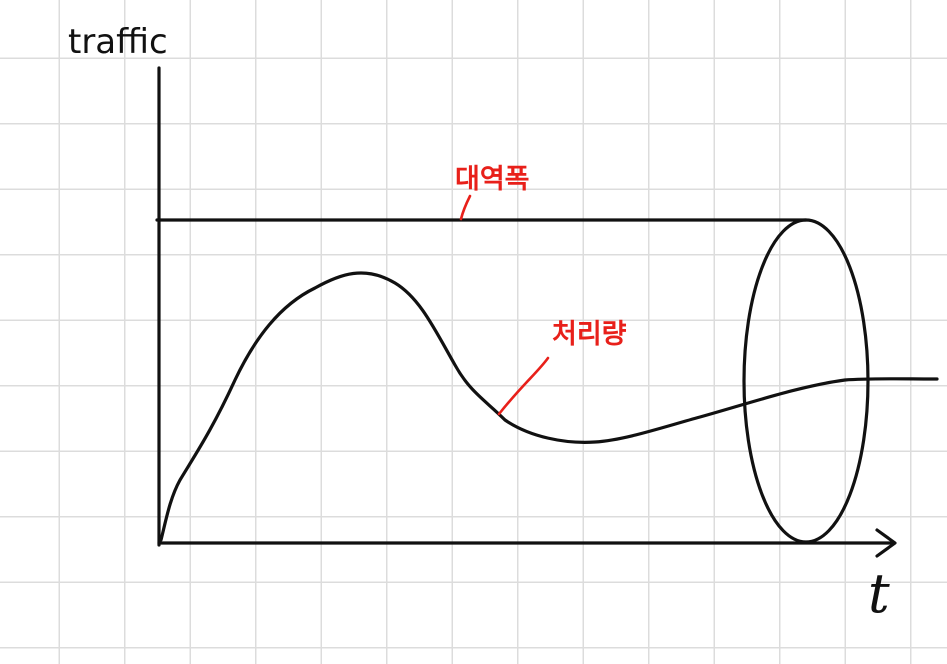 The image size is (947, 664). What do you see at coordinates (118, 42) in the screenshot?
I see `y-axis-label: traffic` at bounding box center [118, 42].